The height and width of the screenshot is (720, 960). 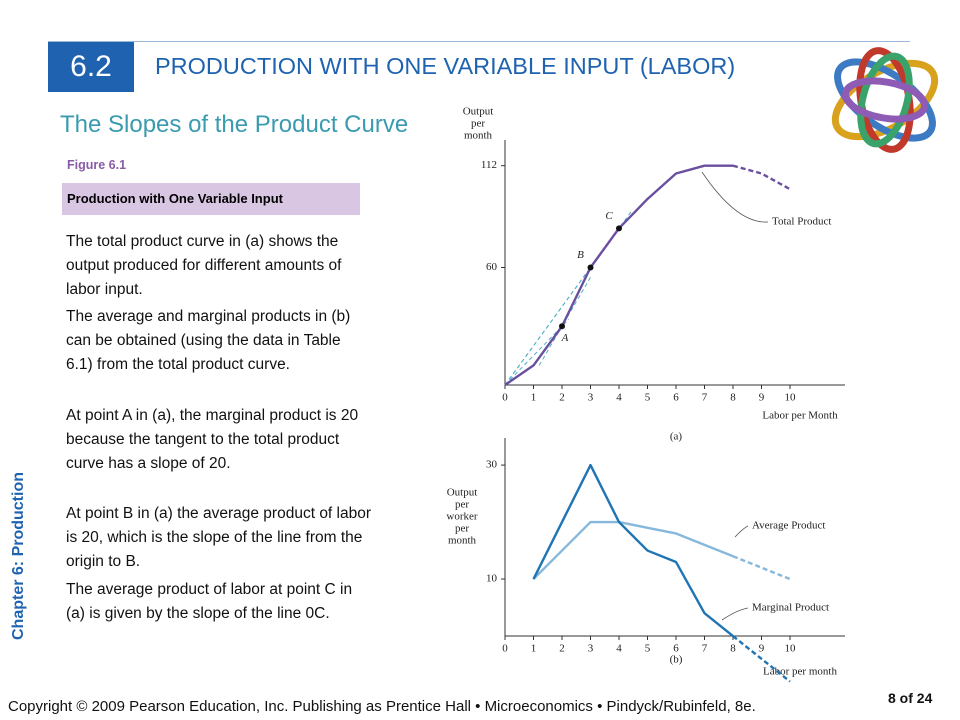 I want to click on panel-label: (a), so click(x=676, y=437).